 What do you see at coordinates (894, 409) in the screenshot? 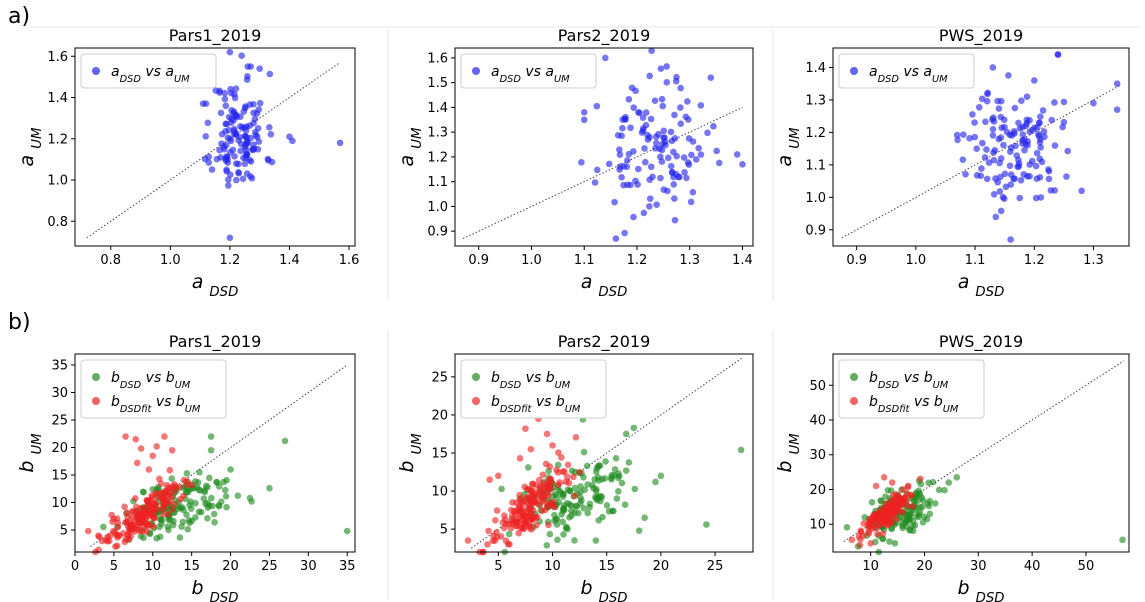
I see `subscript-text: DSDfit` at bounding box center [894, 409].